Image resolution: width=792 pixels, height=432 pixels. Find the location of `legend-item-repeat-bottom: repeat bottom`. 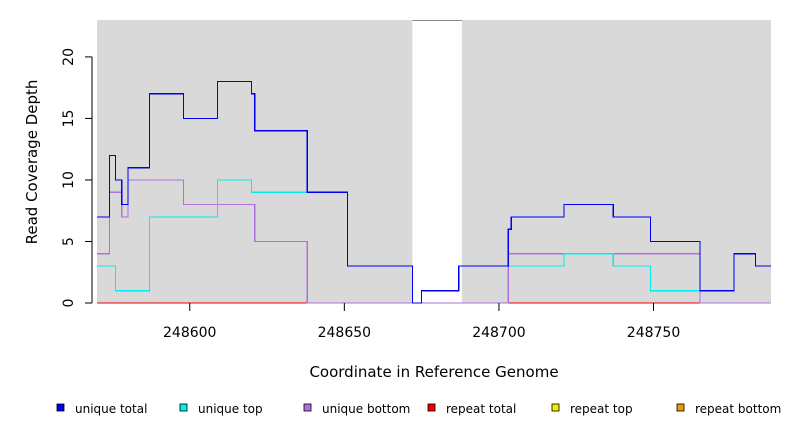

legend-item-repeat-bottom: repeat bottom is located at coordinates (728, 409).